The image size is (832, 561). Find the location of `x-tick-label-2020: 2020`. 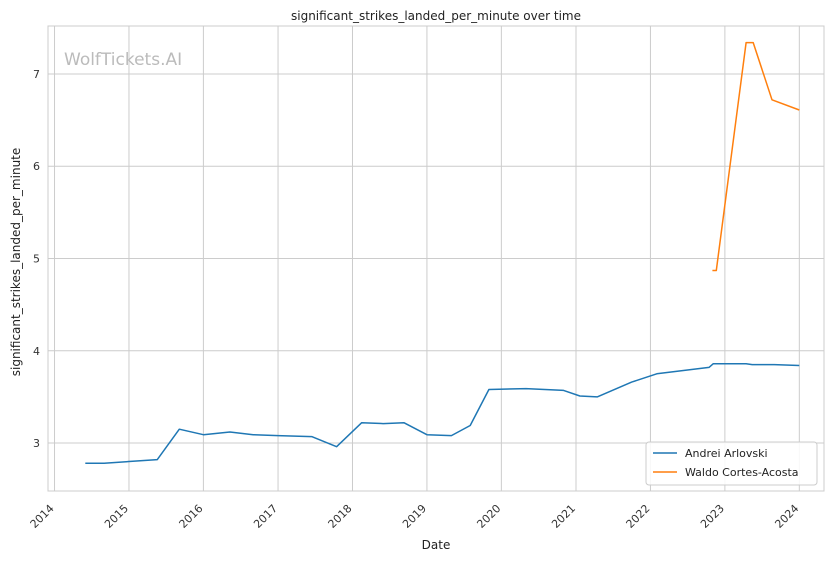

x-tick-label-2020: 2020 is located at coordinates (488, 516).